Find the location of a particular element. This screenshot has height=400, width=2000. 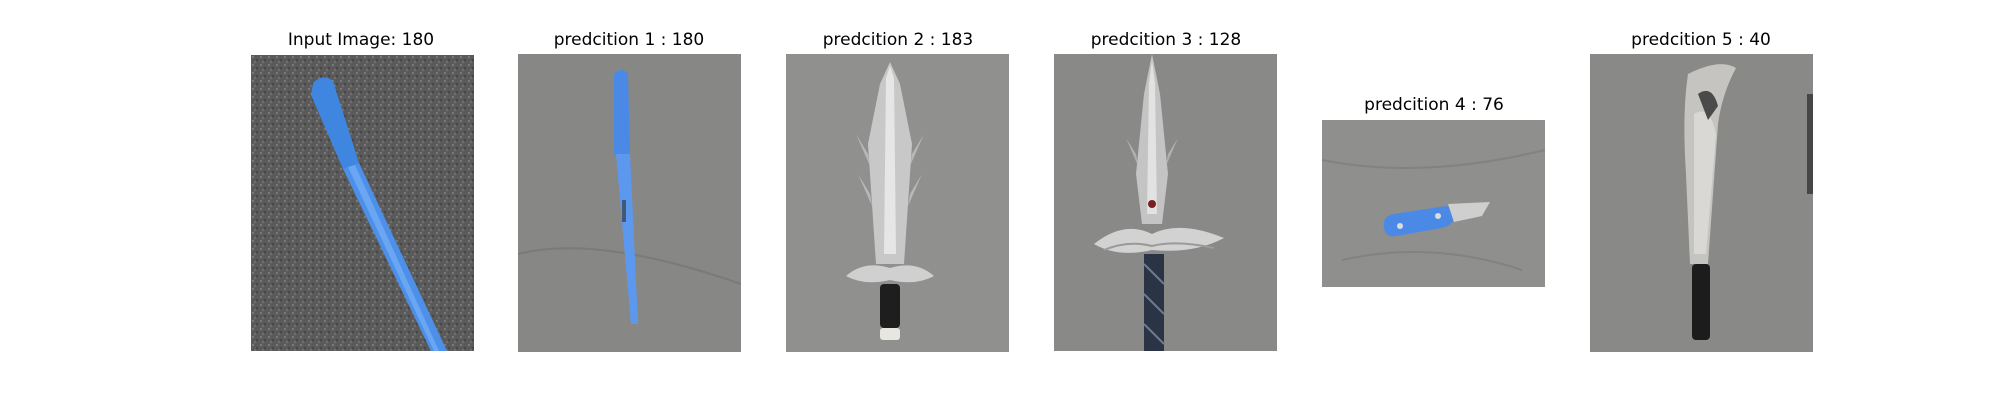

prediction-image-blue-kitchen-knife is located at coordinates (629, 203).